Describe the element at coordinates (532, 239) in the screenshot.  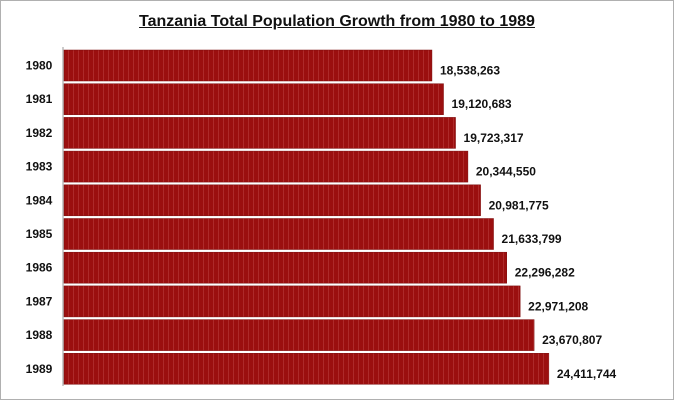
I see `data-label-1985: 21,633,799` at that location.